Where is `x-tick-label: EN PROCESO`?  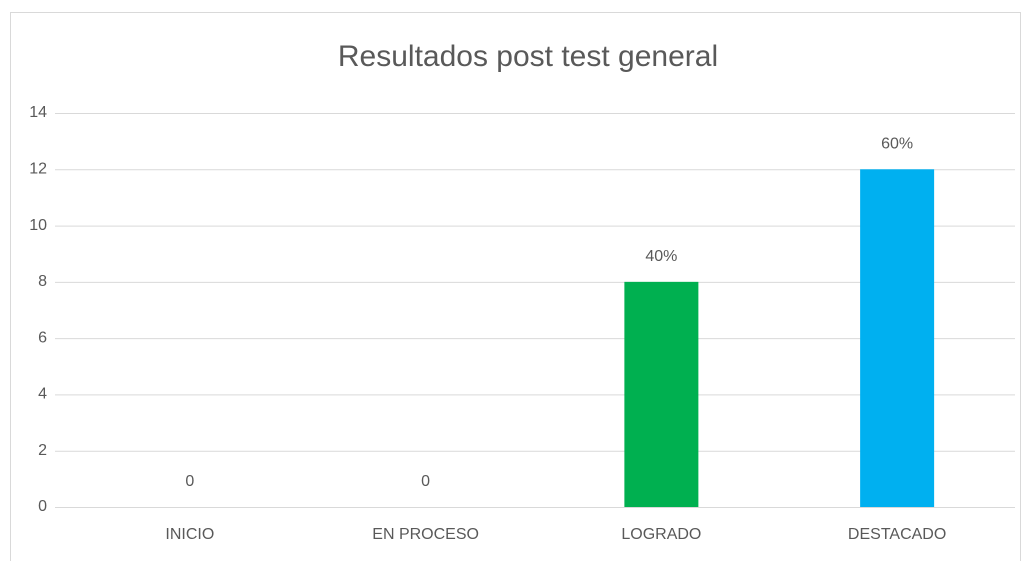 x-tick-label: EN PROCESO is located at coordinates (425, 534).